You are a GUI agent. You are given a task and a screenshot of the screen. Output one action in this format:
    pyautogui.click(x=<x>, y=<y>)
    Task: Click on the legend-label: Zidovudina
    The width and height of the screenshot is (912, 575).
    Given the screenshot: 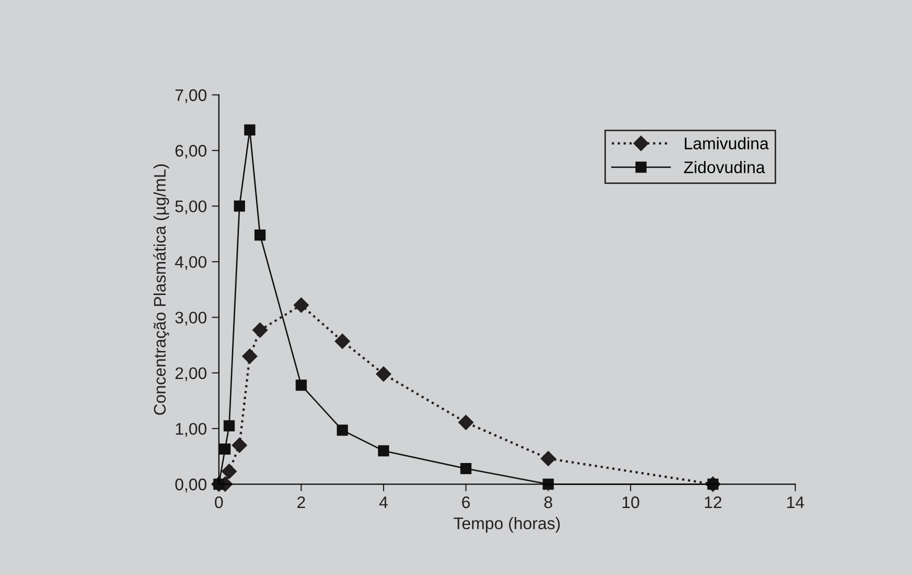 What is the action you would take?
    pyautogui.click(x=725, y=167)
    